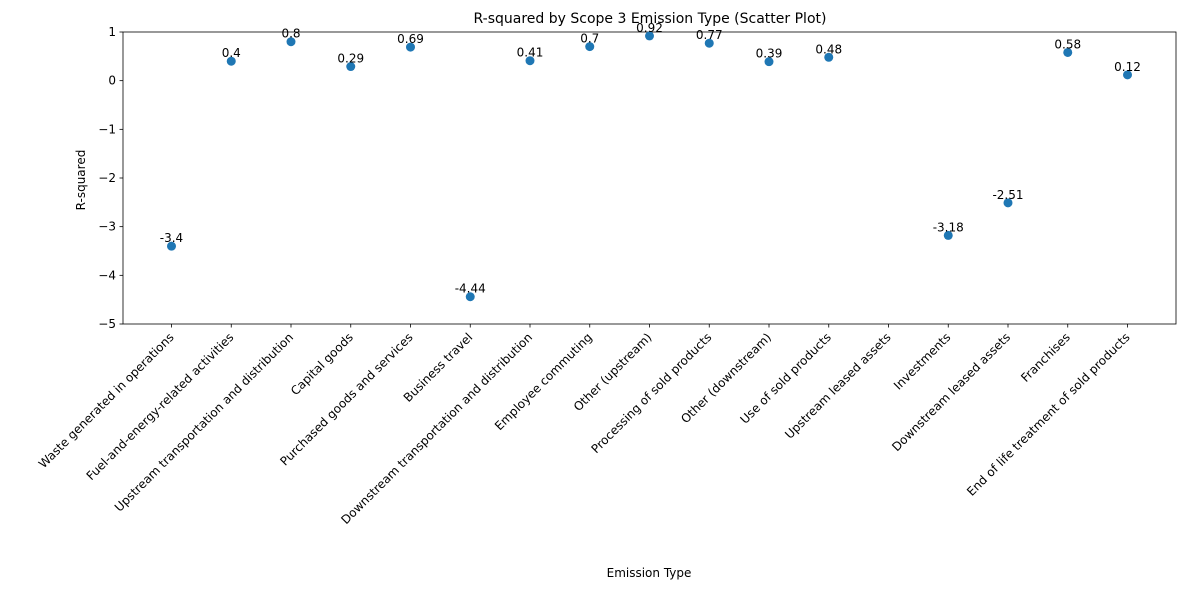 The width and height of the screenshot is (1184, 590). What do you see at coordinates (948, 227) in the screenshot?
I see `data-label: -3.18` at bounding box center [948, 227].